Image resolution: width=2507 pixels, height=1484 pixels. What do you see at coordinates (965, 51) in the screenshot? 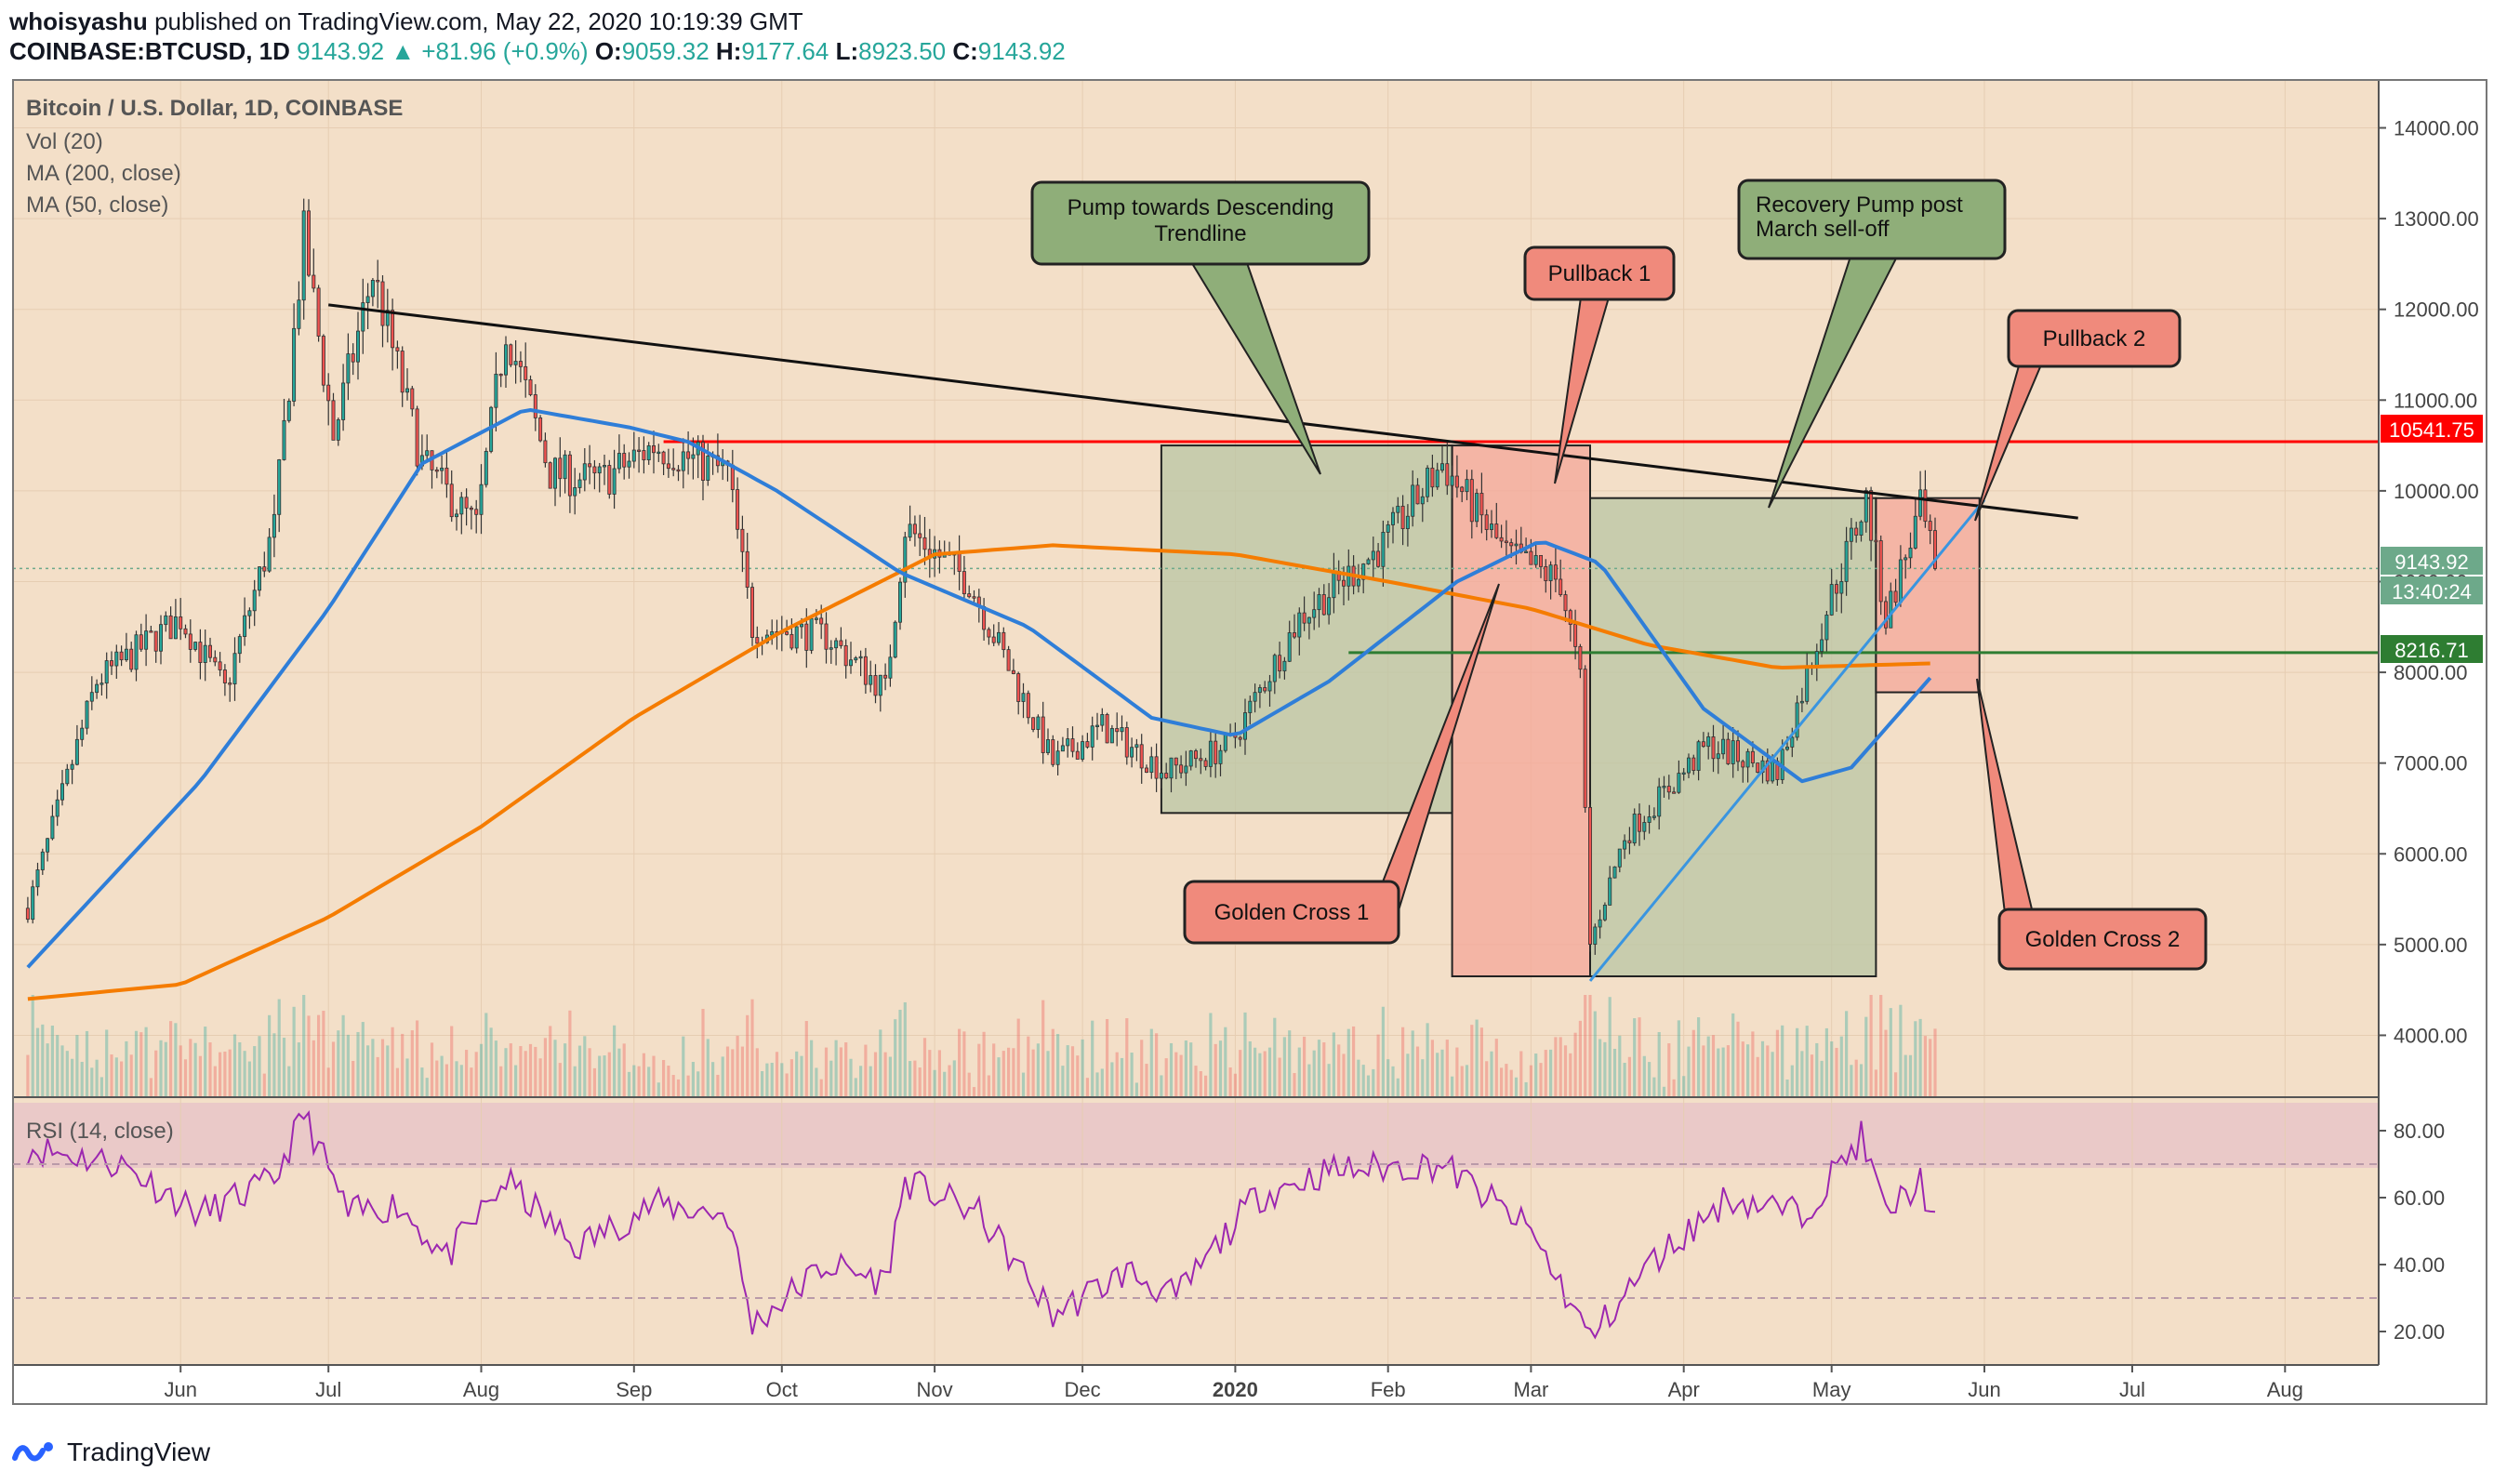
I see `close-label: C:` at bounding box center [965, 51].